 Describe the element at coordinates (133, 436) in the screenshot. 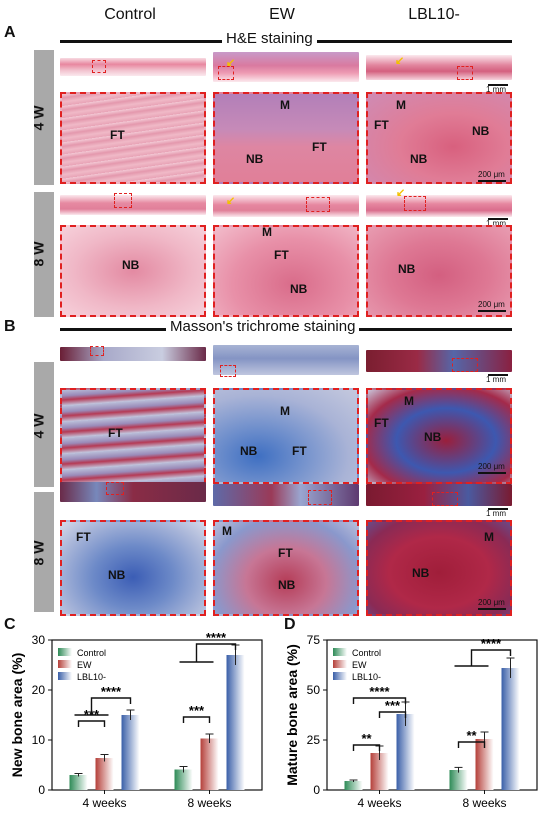

I see `mt-zoom-control-4w` at that location.